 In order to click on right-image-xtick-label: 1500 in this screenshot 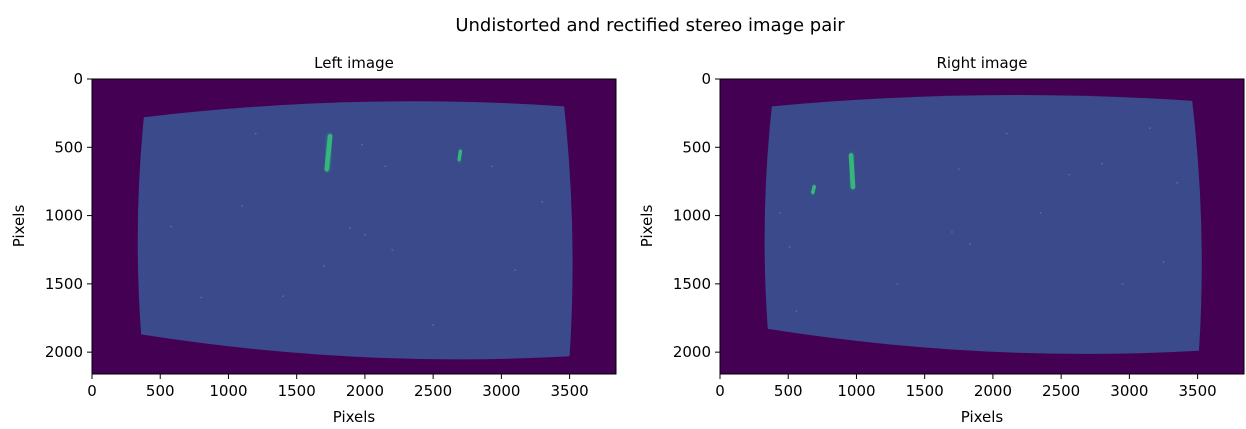, I will do `click(925, 391)`.